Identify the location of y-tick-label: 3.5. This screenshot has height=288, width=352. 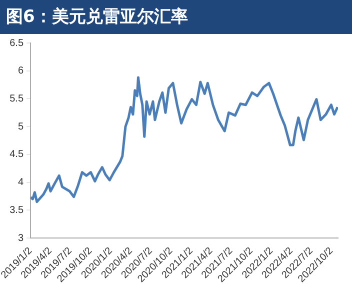
(17, 210).